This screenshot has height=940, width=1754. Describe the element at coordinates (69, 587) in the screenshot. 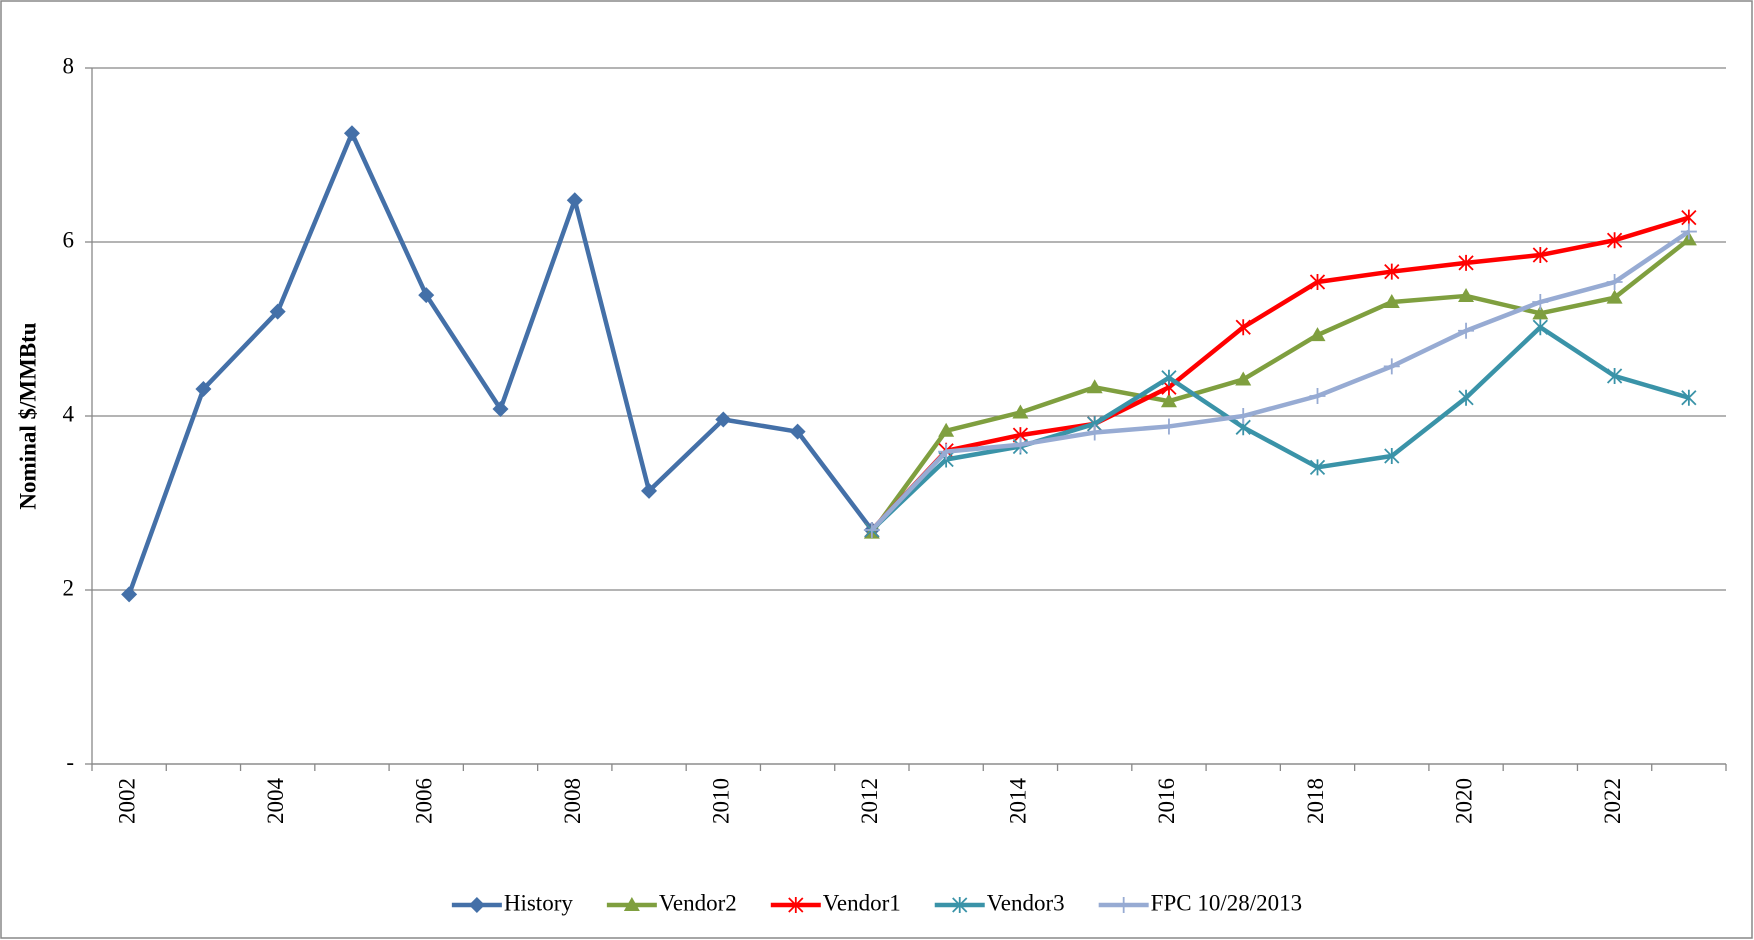

I see `y-tick-label: 2` at that location.